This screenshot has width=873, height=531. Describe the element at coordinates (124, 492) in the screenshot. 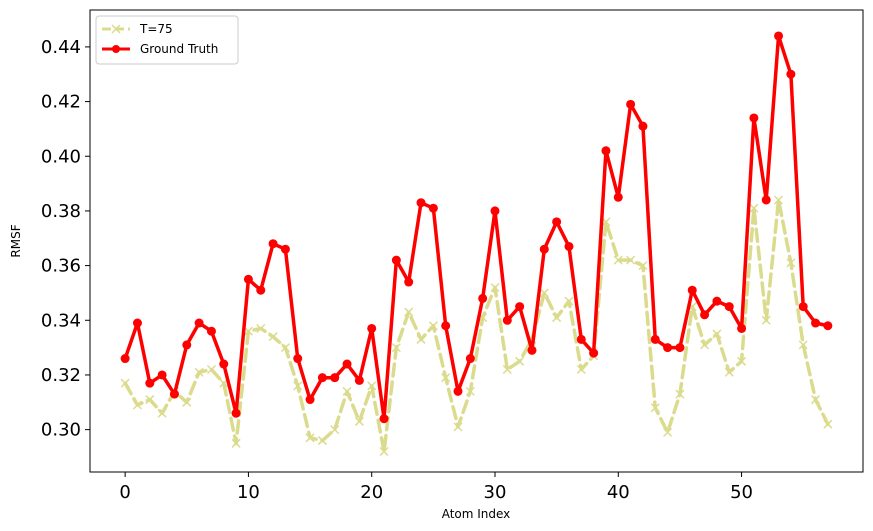

I see `x-tick-label: 0` at that location.